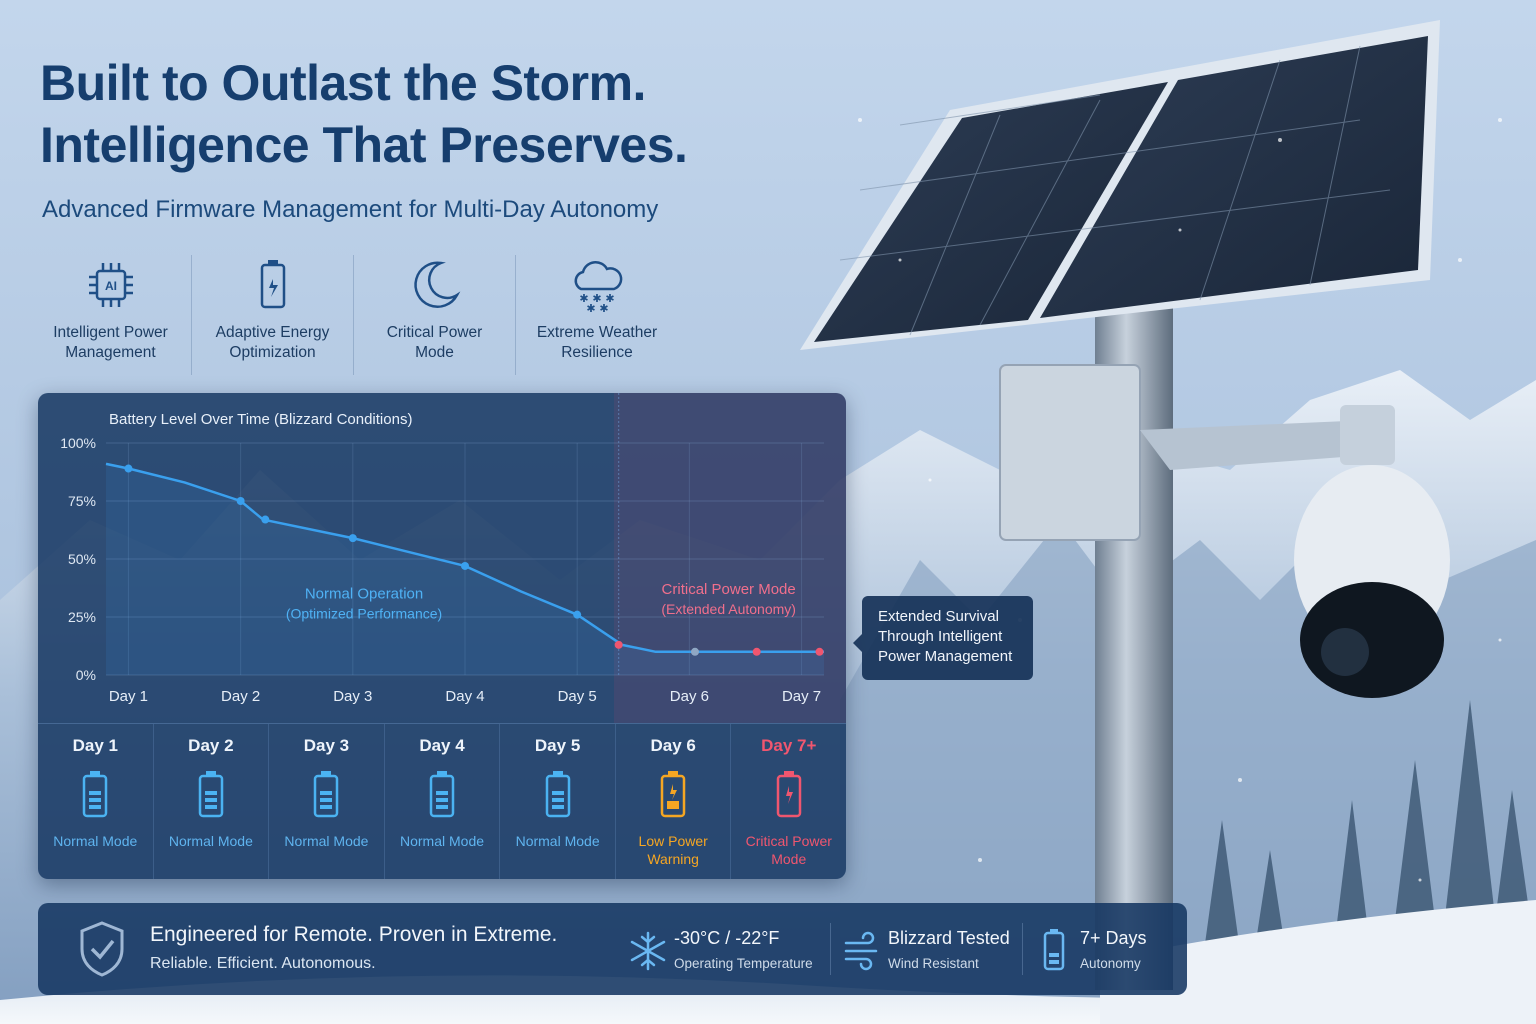 The height and width of the screenshot is (1024, 1536). What do you see at coordinates (435, 315) in the screenshot?
I see `feature-critical-power: Critical Power Mode` at bounding box center [435, 315].